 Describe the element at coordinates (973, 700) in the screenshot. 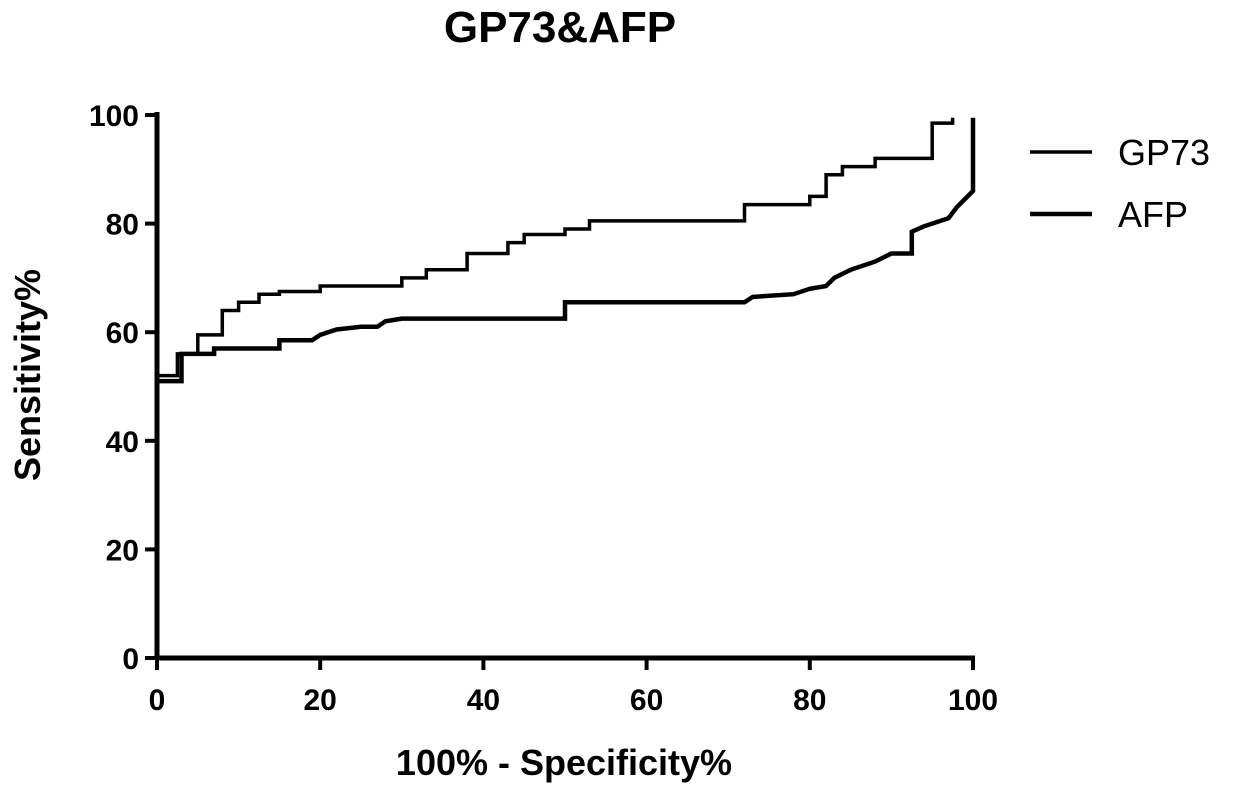

I see `x-tick-label: 100` at that location.